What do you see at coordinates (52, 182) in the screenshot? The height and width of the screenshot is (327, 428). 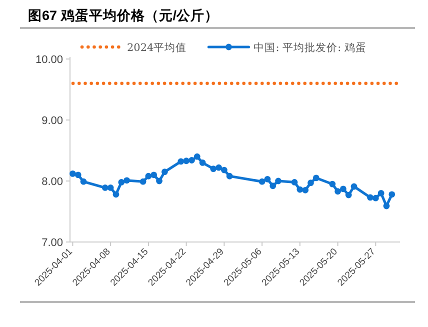 I see `y-tick-label: 8.00` at bounding box center [52, 182].